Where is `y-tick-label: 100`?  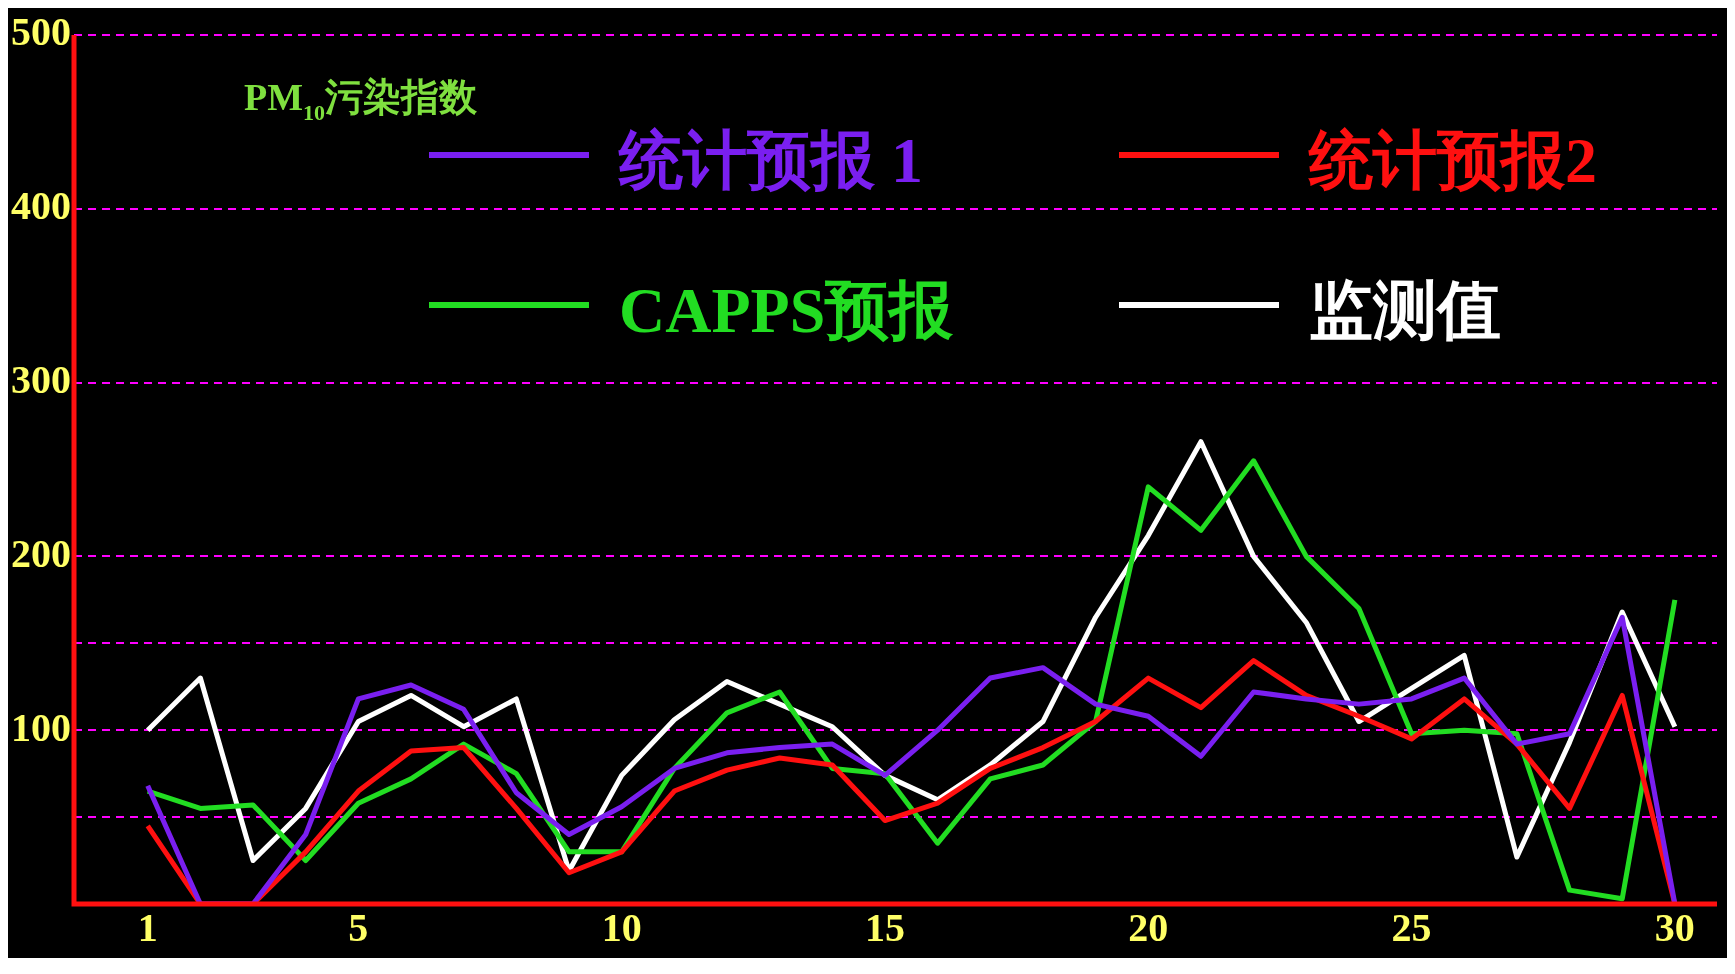 y-tick-label: 100 is located at coordinates (41, 727).